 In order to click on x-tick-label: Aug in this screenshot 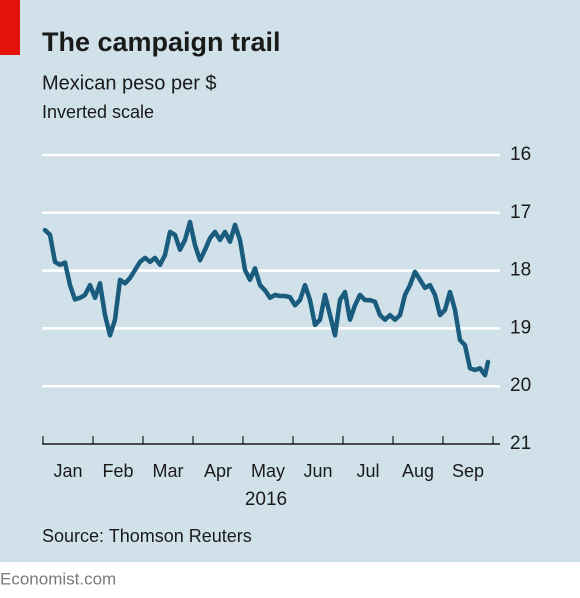, I will do `click(418, 471)`.